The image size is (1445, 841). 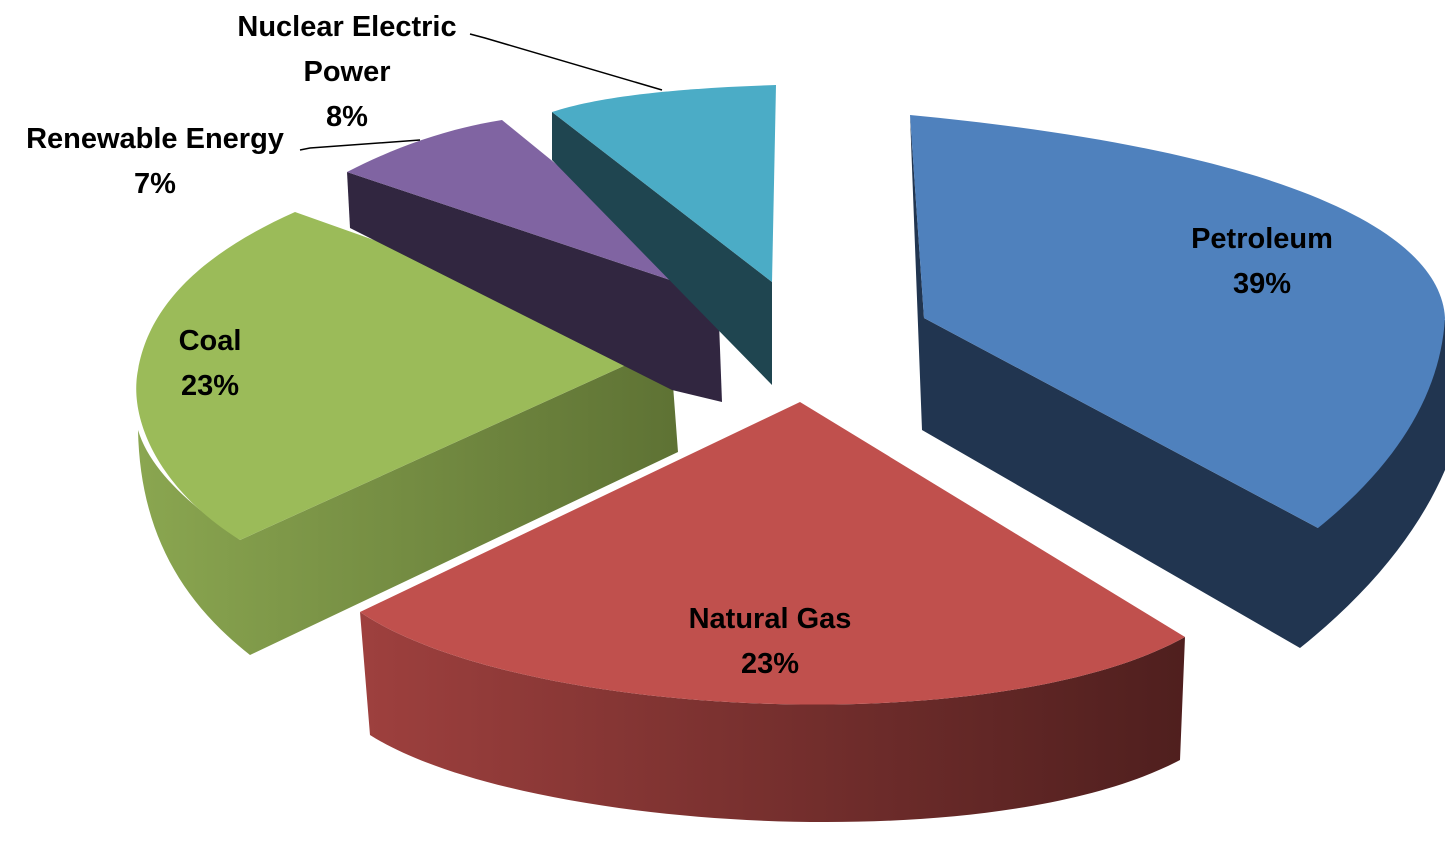 What do you see at coordinates (155, 184) in the screenshot?
I see `label-renewable-value: 7%` at bounding box center [155, 184].